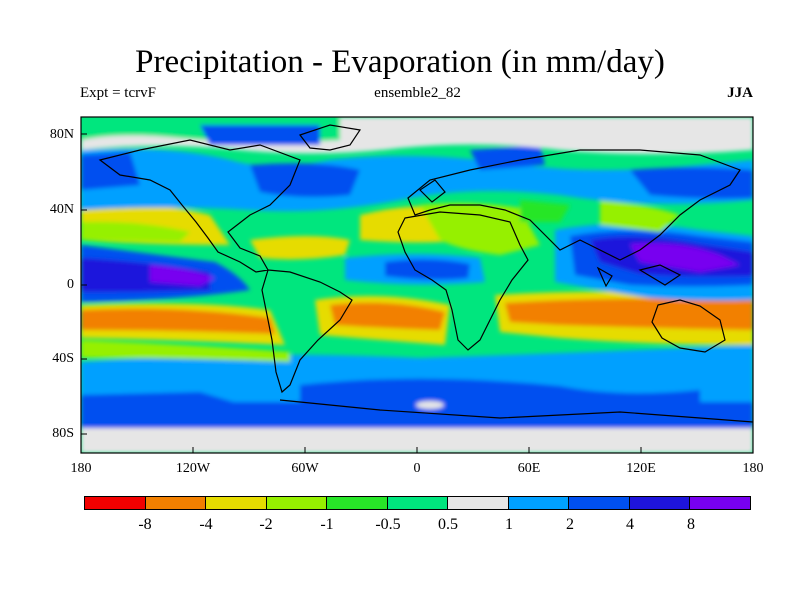 Image resolution: width=800 pixels, height=600 pixels. I want to click on lon-label-0: 0, so click(417, 468).